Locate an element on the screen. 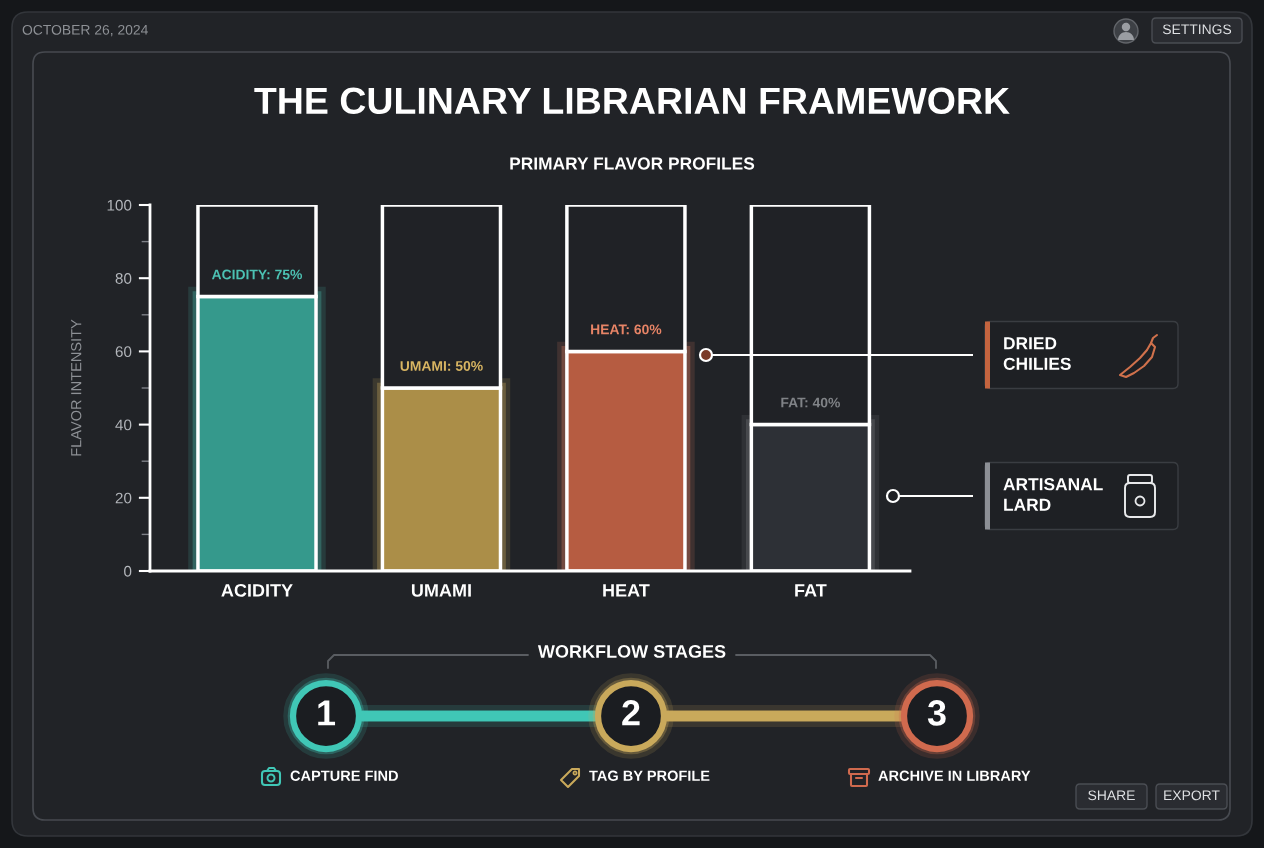 Image resolution: width=1264 pixels, height=848 pixels. text: ARCHIVE IN LIBRARY is located at coordinates (954, 775).